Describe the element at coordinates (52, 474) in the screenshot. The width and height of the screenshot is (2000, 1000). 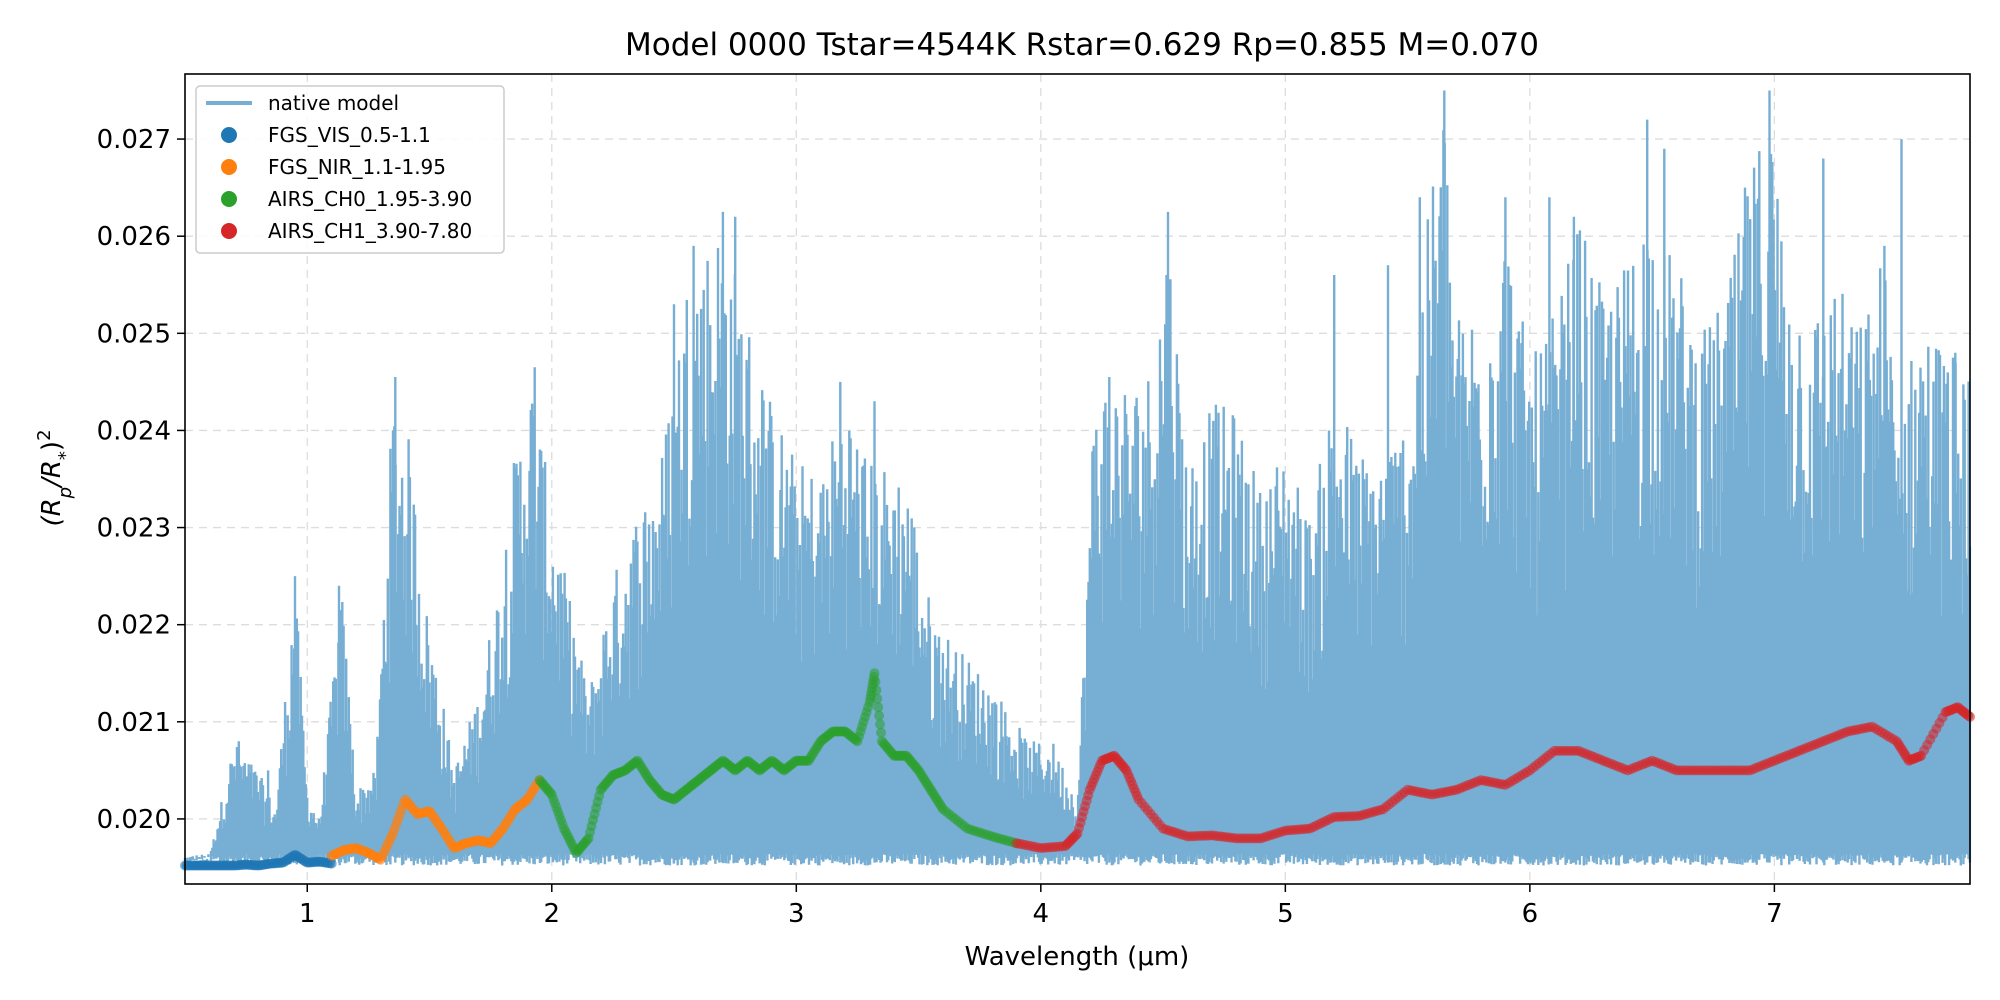
I see `y-axis-title-mid: /R` at that location.